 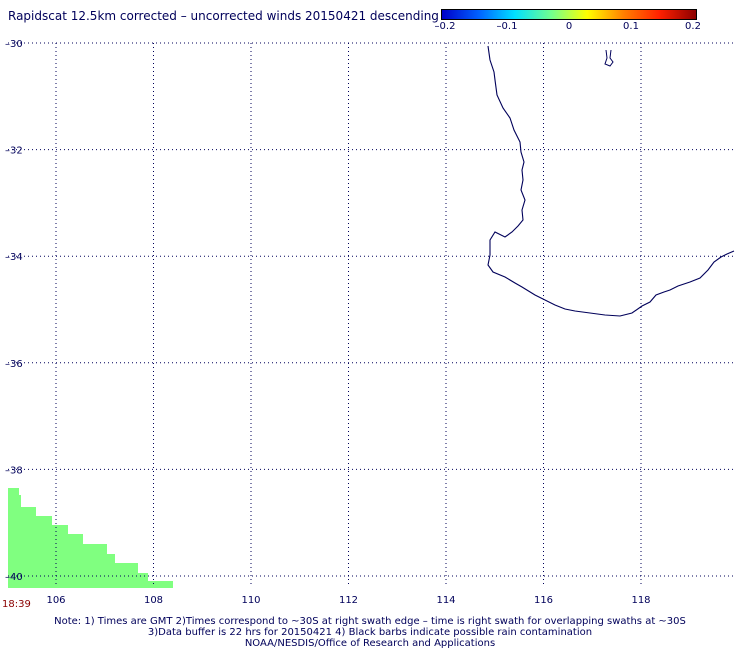 I want to click on colorbar-tick-label: –0.1, so click(x=507, y=26).